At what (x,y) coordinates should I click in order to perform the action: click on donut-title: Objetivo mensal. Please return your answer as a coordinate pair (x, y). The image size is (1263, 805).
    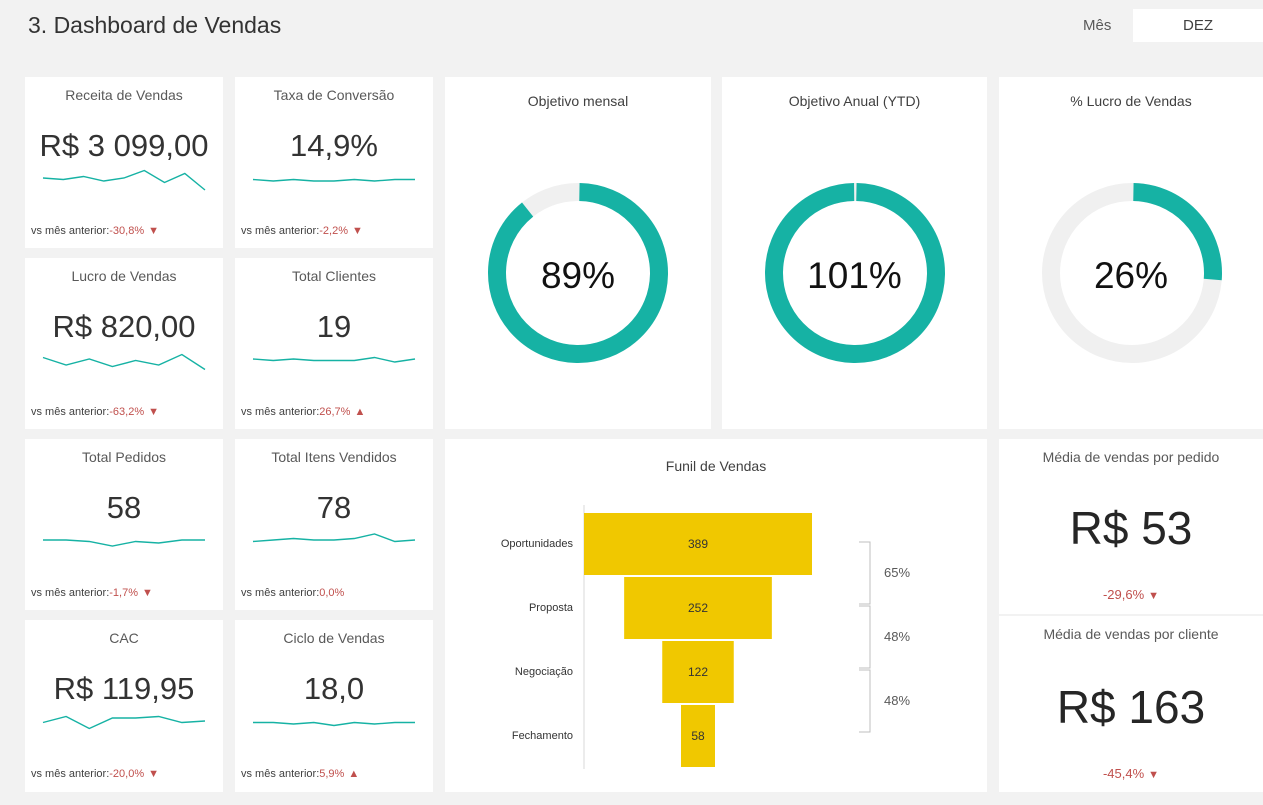
    Looking at the image, I should click on (578, 101).